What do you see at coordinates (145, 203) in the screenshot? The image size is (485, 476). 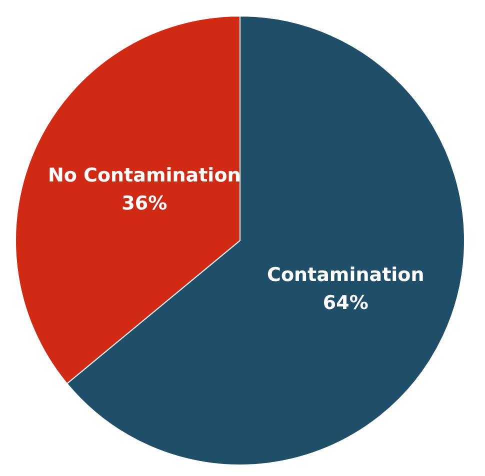 I see `data-label: 36%` at bounding box center [145, 203].